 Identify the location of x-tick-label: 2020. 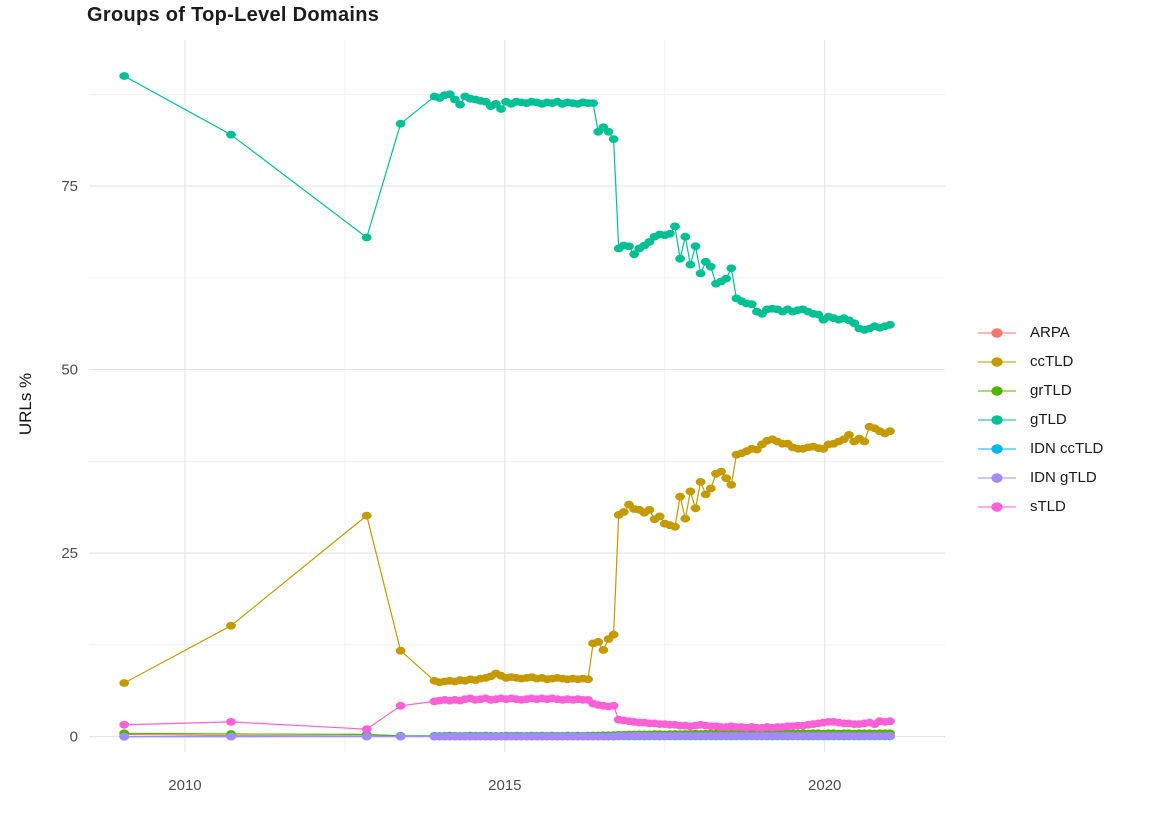
(824, 785).